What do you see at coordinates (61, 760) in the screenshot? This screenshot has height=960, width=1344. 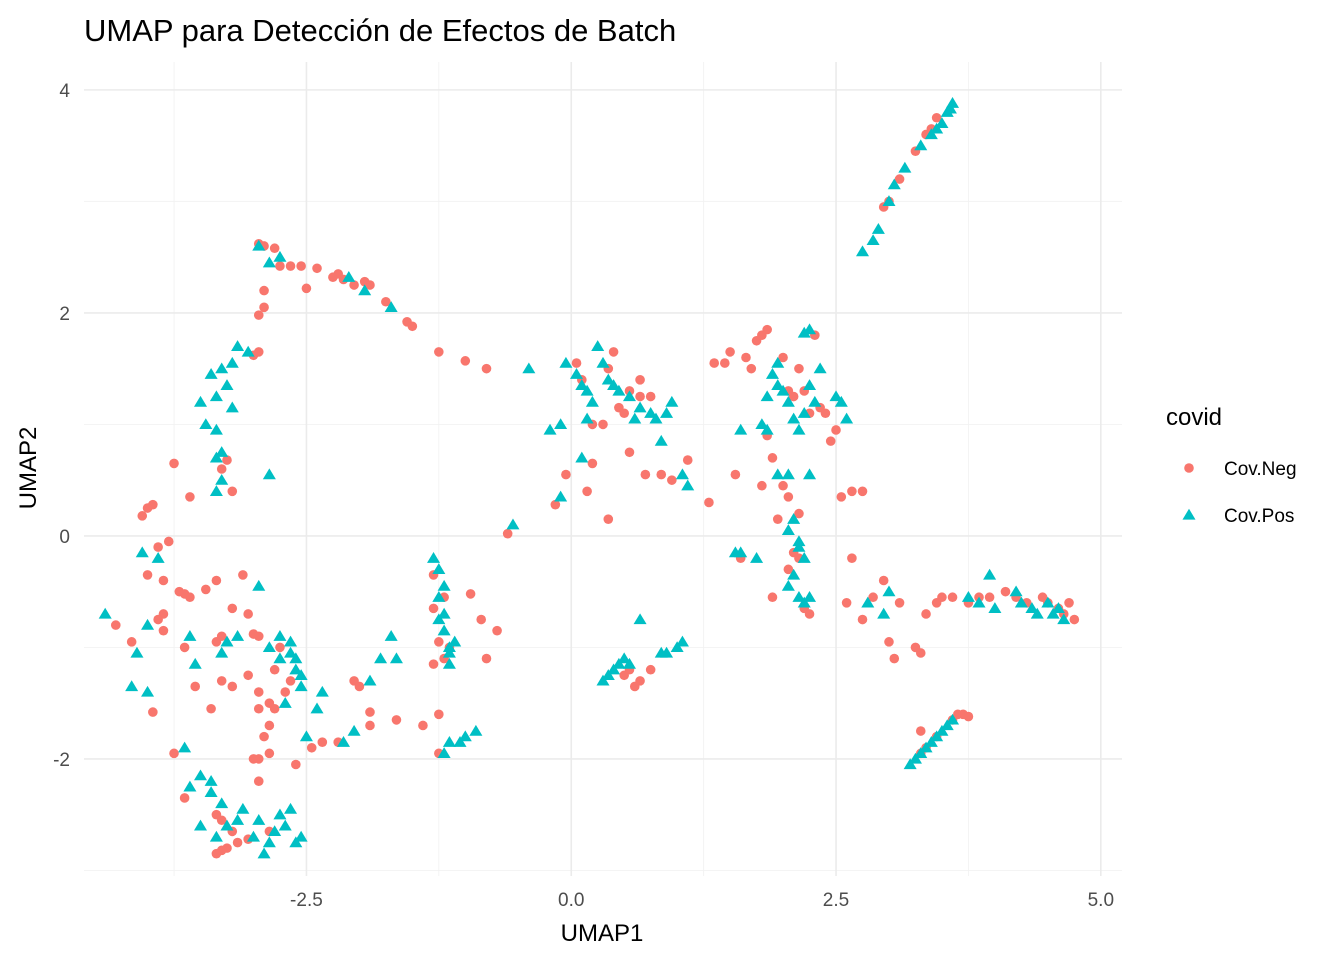 I see `y-tick-label: -2` at bounding box center [61, 760].